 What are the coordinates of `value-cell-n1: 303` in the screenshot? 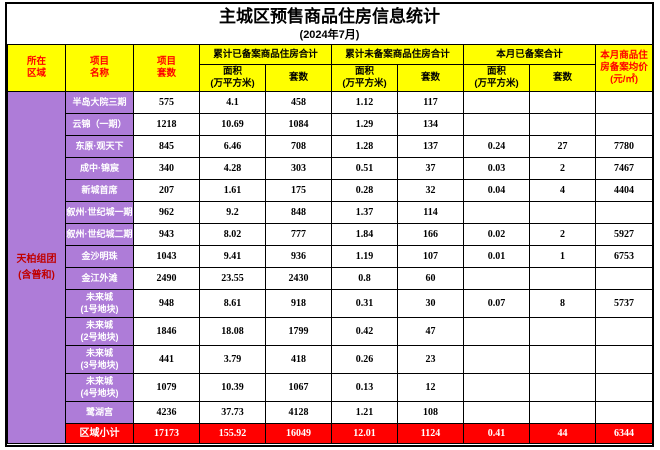 It's located at (298, 168).